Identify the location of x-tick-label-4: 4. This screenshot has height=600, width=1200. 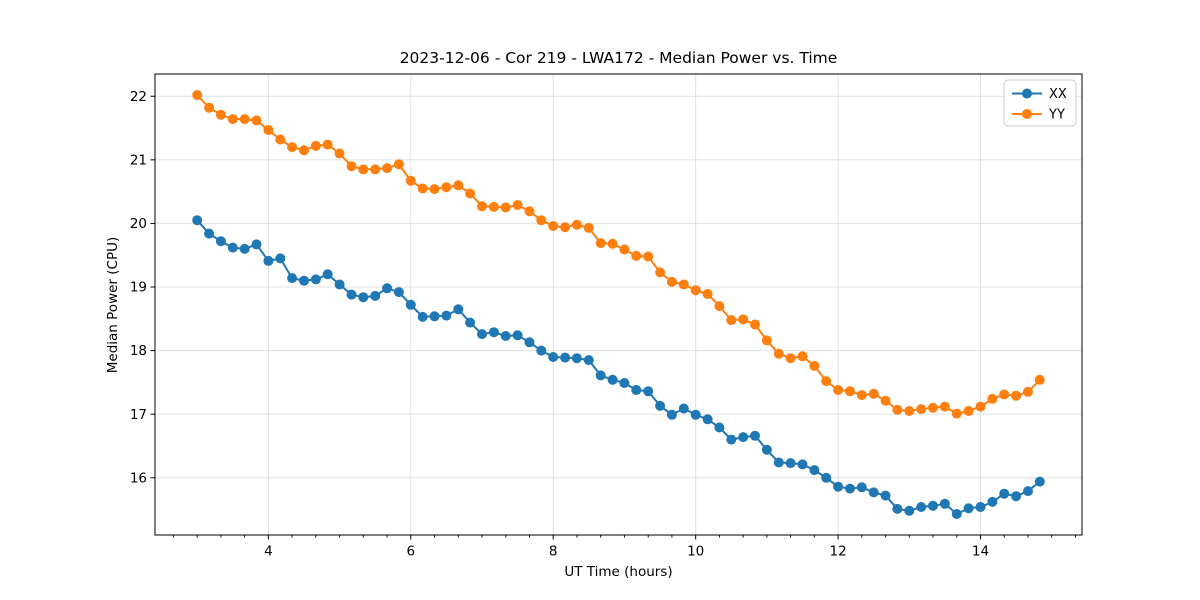
(268, 552).